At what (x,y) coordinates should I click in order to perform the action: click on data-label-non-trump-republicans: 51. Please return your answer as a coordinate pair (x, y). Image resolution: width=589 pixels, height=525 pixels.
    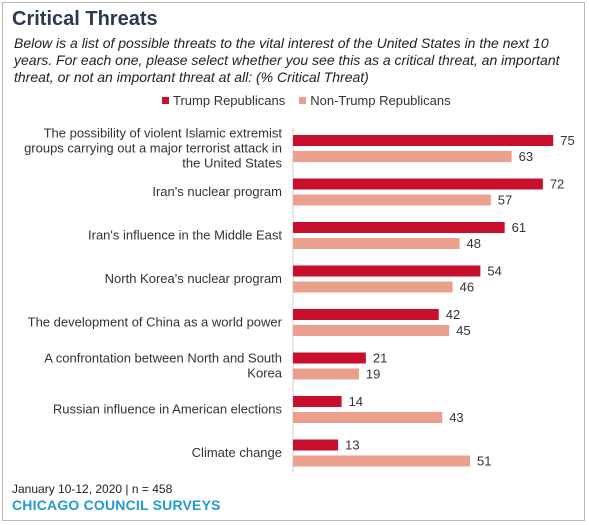
    Looking at the image, I should click on (484, 461).